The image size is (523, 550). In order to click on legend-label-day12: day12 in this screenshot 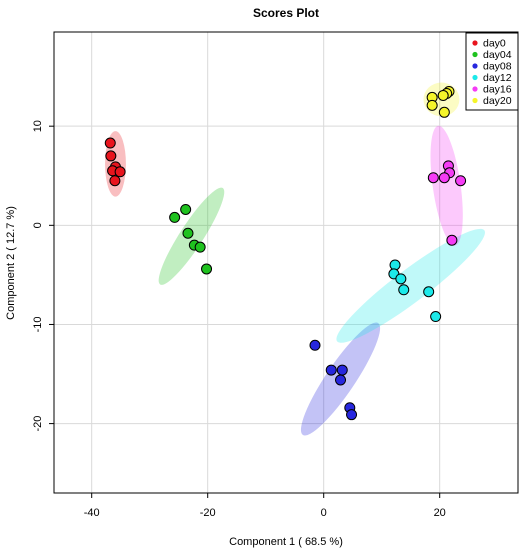, I will do `click(497, 78)`.